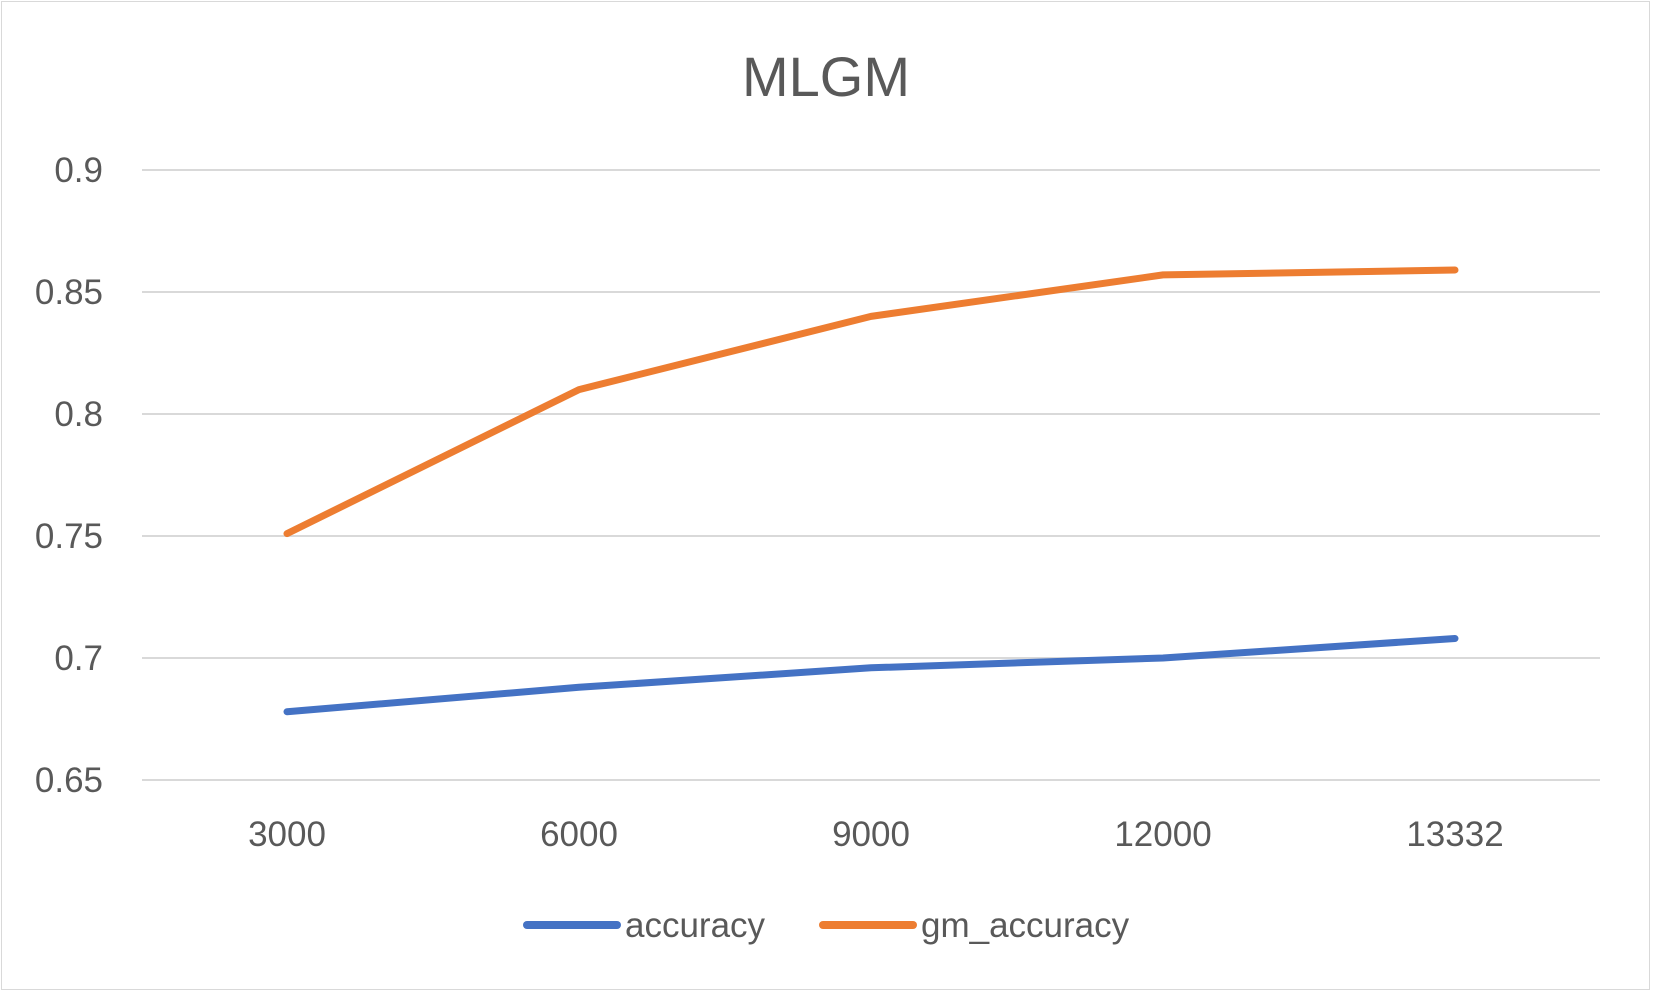  I want to click on x-tick-label: 13332, so click(1454, 834).